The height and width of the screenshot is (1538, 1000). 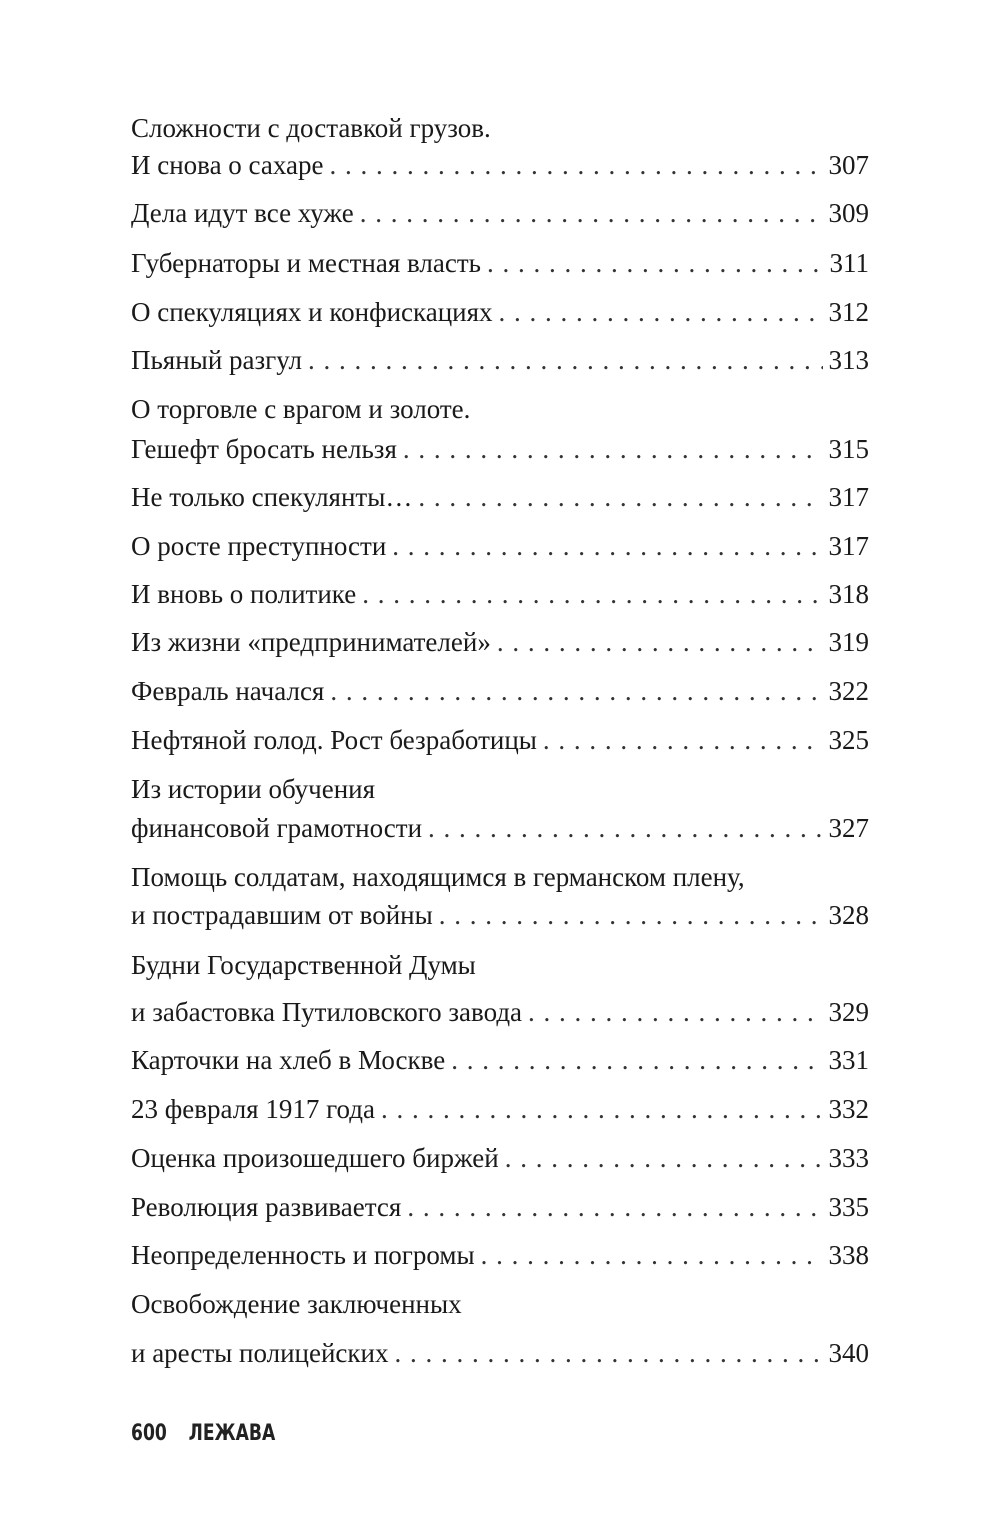 What do you see at coordinates (282, 914) in the screenshot?
I see `toc-entry-title: и пострадавшим от войны` at bounding box center [282, 914].